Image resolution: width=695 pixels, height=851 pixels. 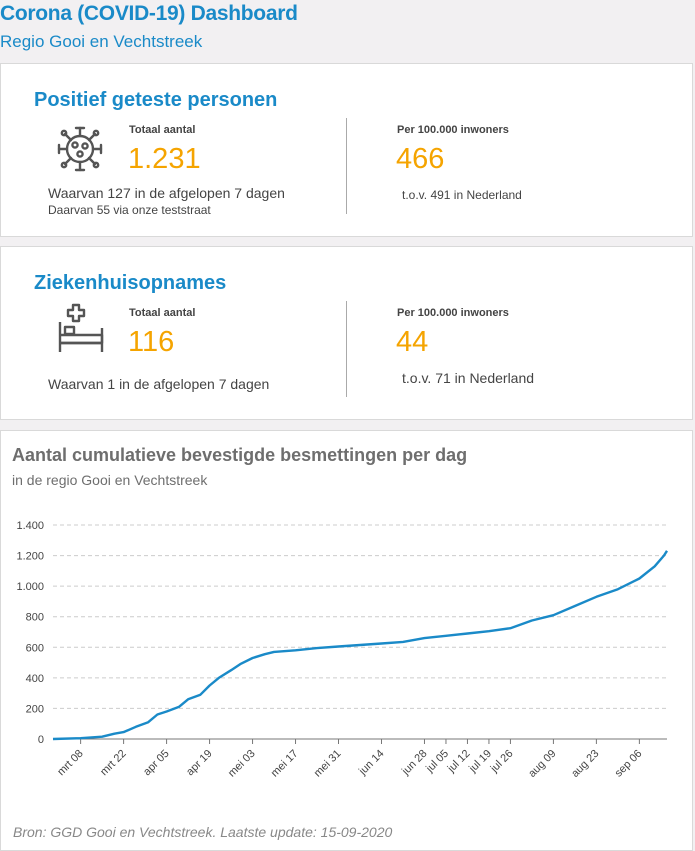 I want to click on hospital-total-label: Totaal aantal, so click(x=162, y=313).